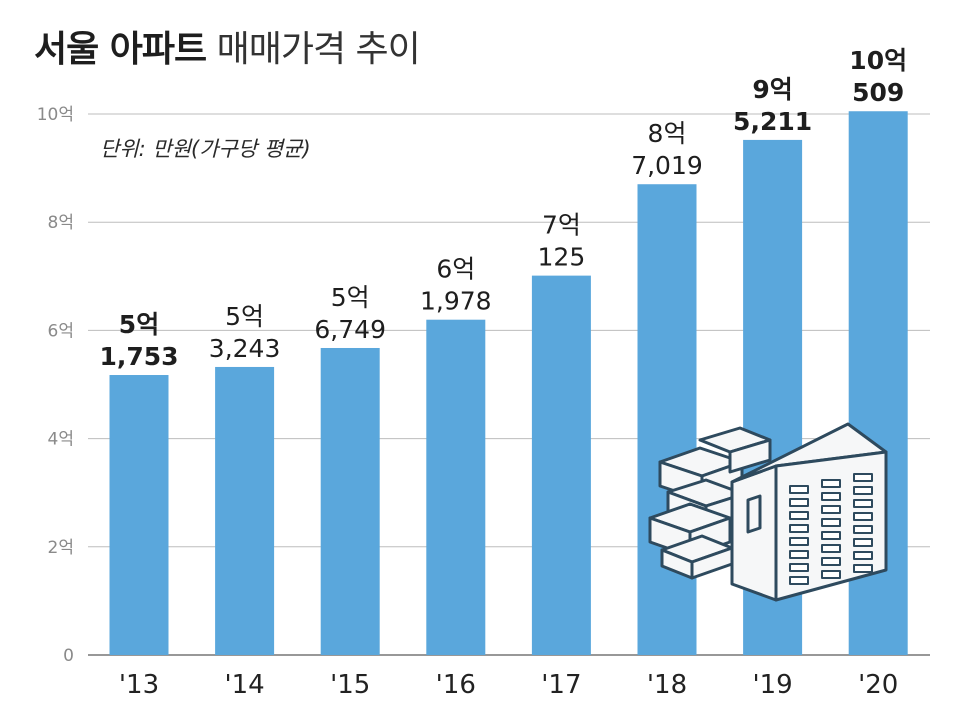 The image size is (966, 706). Describe the element at coordinates (61, 548) in the screenshot. I see `y-tick-label: 2억` at that location.